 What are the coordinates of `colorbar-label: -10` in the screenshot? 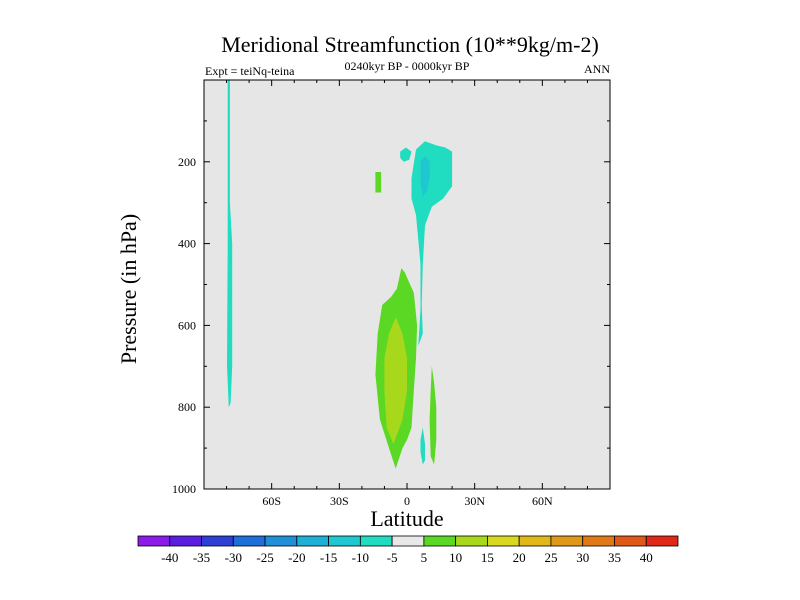 It's located at (360, 557).